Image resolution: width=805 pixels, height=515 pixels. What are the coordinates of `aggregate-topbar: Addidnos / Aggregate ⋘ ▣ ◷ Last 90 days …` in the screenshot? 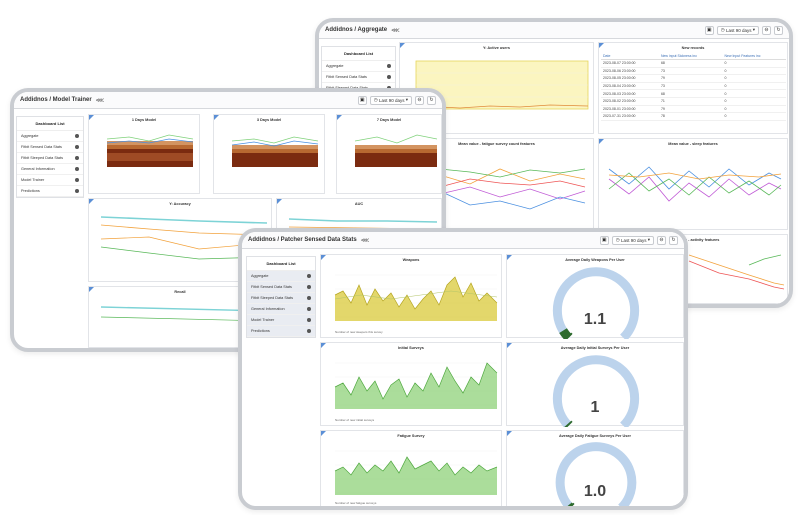 It's located at (554, 30).